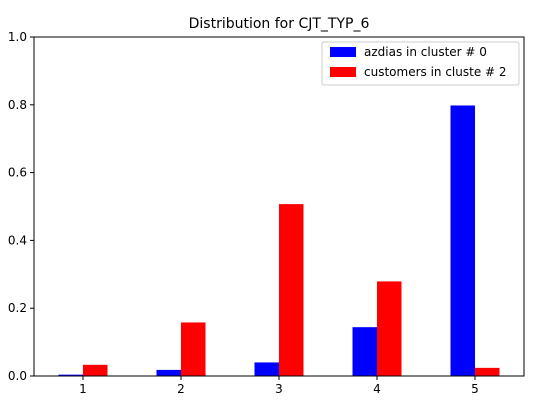  I want to click on legend-box, so click(420, 63).